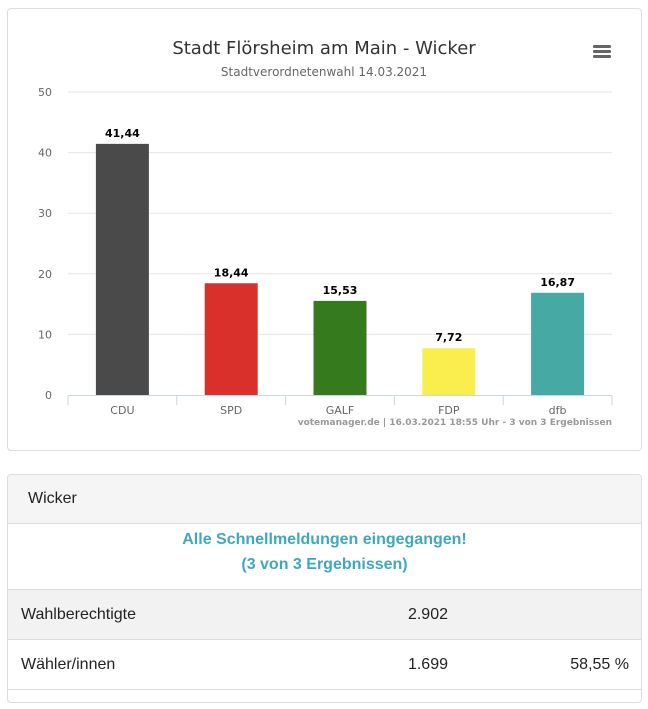 The height and width of the screenshot is (709, 648). Describe the element at coordinates (231, 272) in the screenshot. I see `data-label: 18,44` at that location.